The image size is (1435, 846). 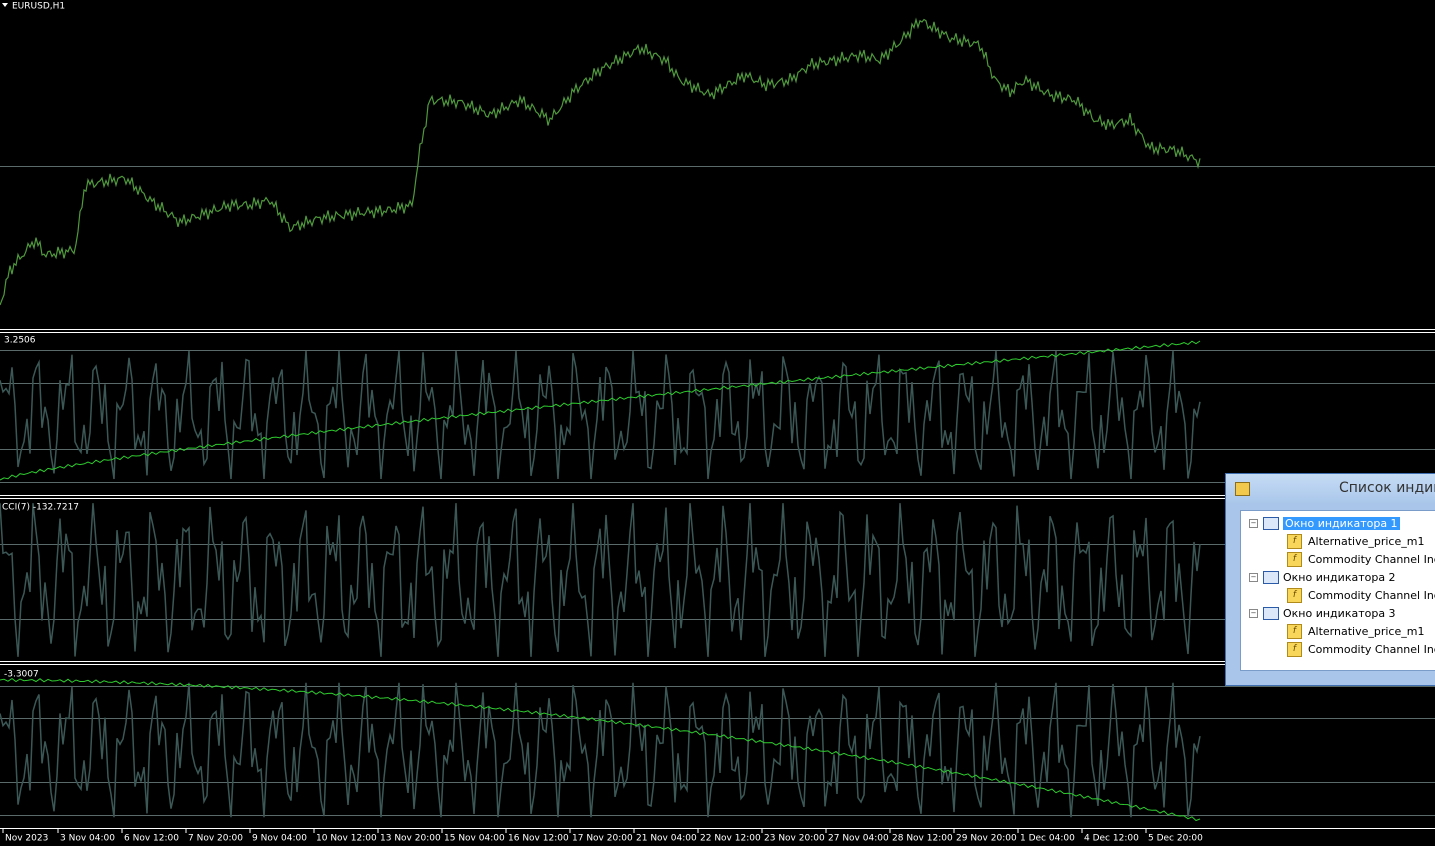 What do you see at coordinates (279, 839) in the screenshot?
I see `time-label: 9 Nov 04:00` at bounding box center [279, 839].